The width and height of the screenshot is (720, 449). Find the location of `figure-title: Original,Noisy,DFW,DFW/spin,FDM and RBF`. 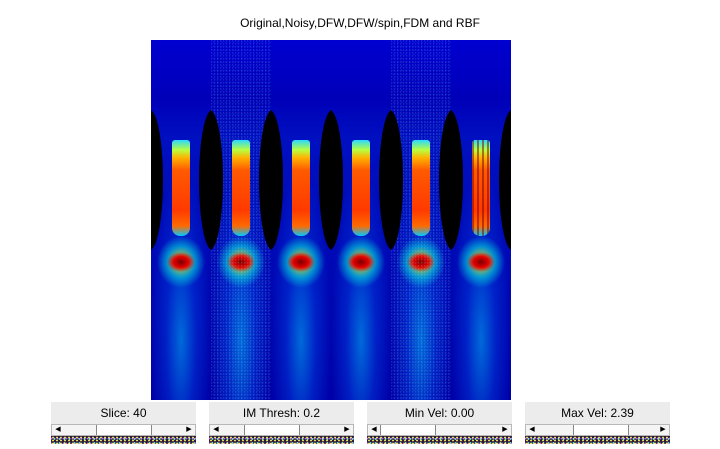

figure-title: Original,Noisy,DFW,DFW/spin,FDM and RBF is located at coordinates (360, 23).